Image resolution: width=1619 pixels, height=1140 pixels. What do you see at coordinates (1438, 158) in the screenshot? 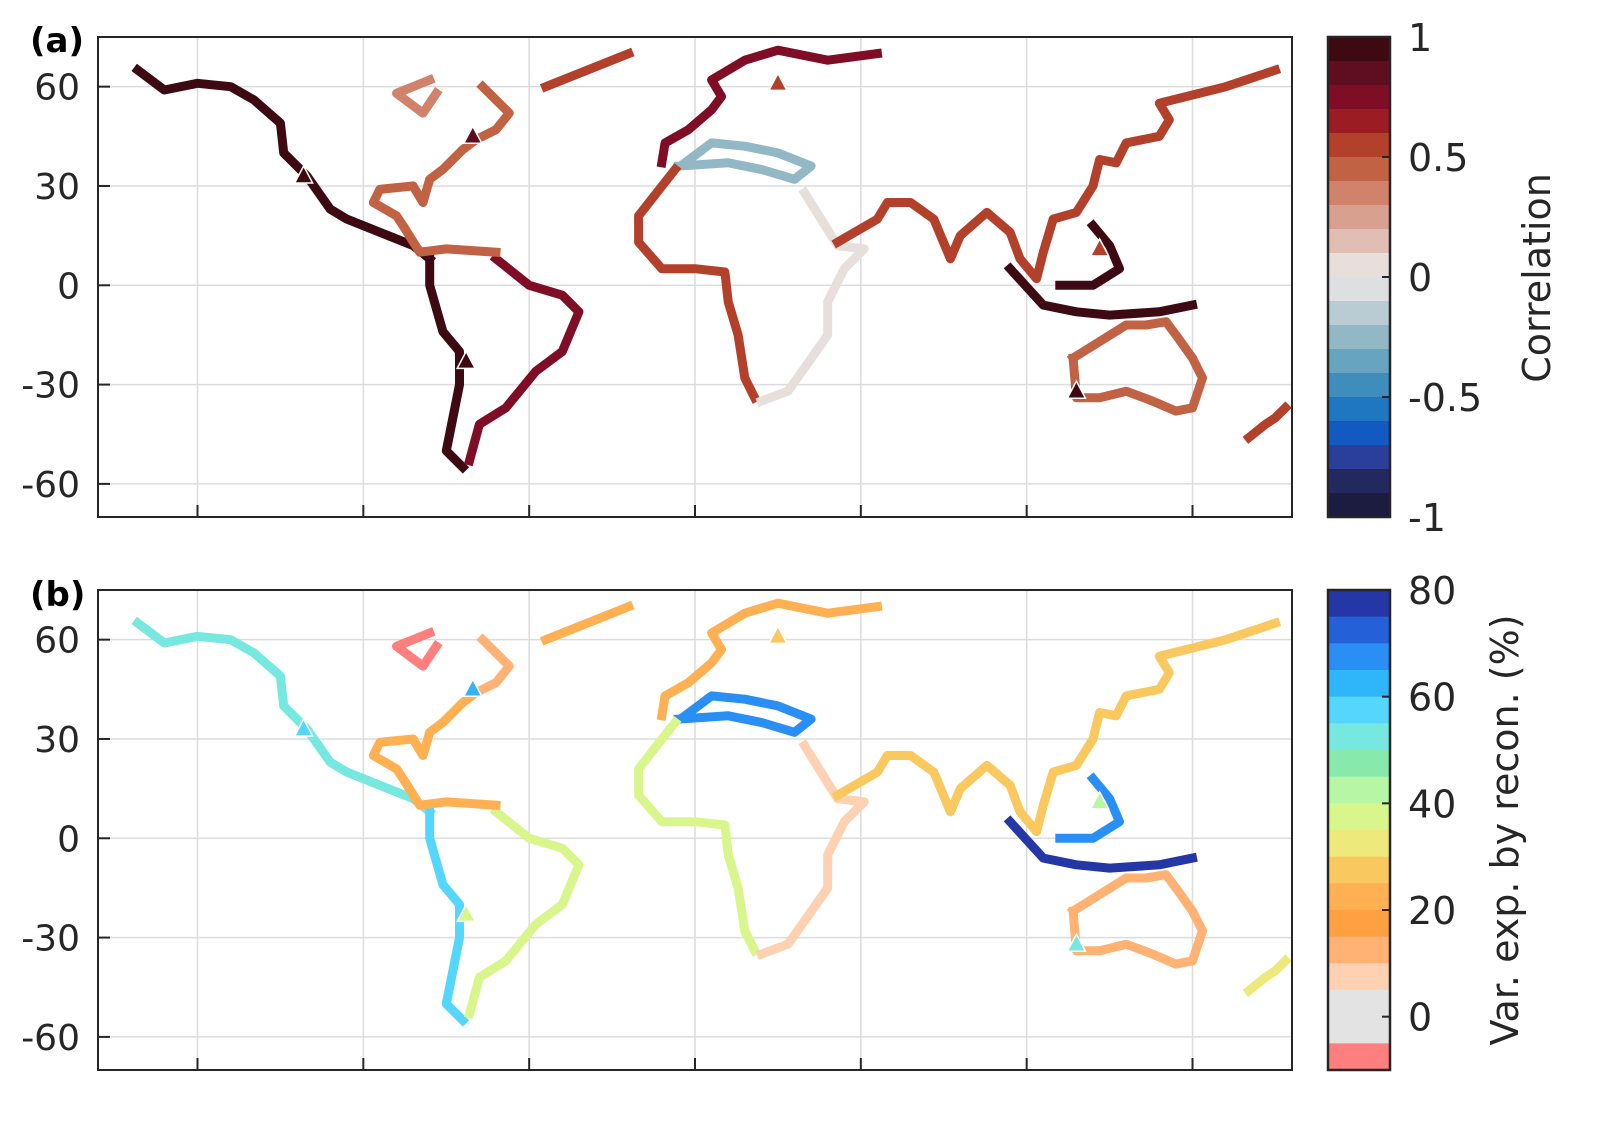
I see `colorbar-tick-label: 0.5` at bounding box center [1438, 158].